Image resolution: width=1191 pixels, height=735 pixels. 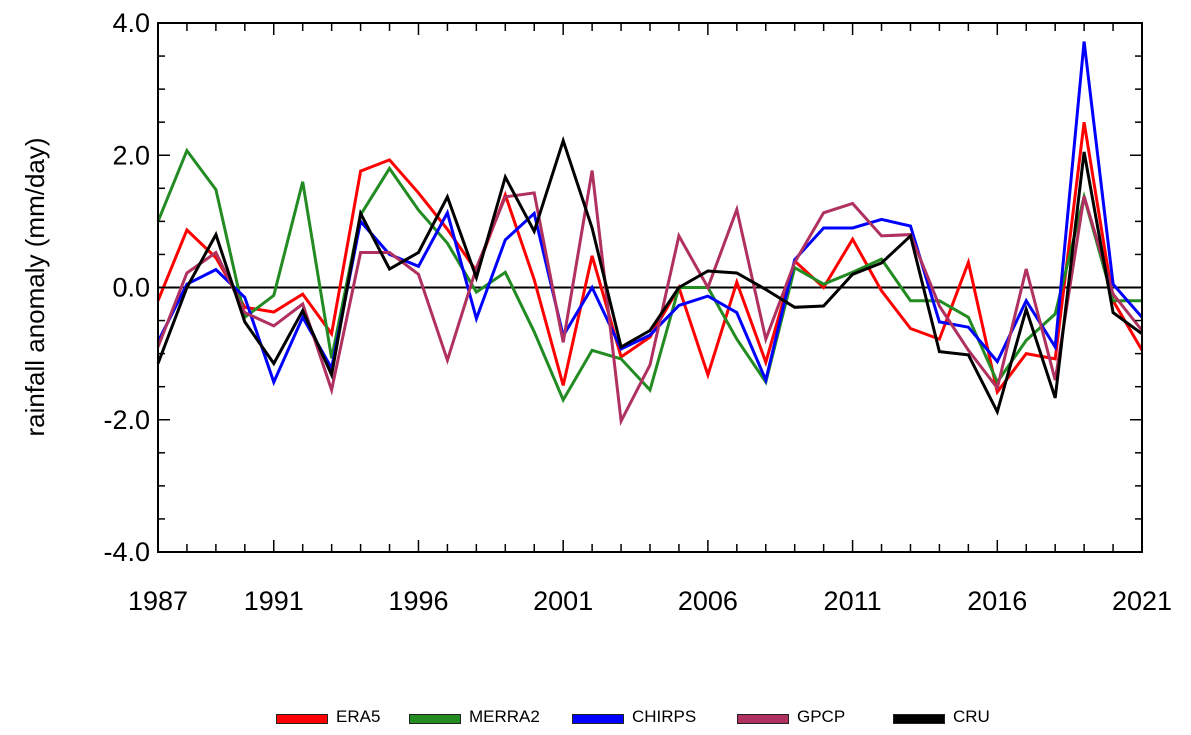 What do you see at coordinates (158, 601) in the screenshot?
I see `x-tick-label: 1987` at bounding box center [158, 601].